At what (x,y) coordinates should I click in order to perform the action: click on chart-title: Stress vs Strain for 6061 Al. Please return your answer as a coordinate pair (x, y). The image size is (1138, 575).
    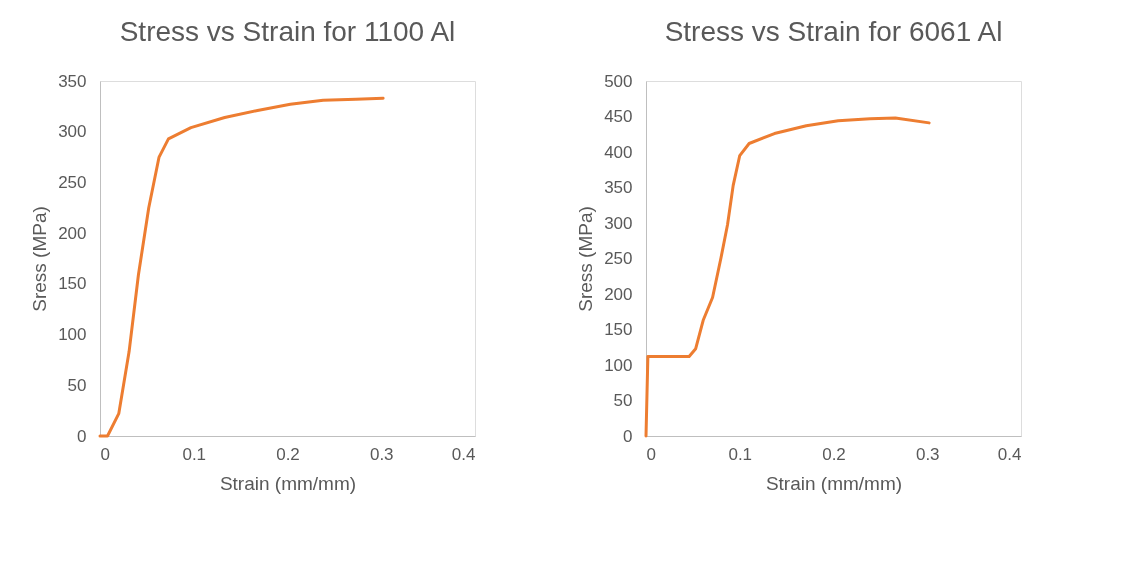
    Looking at the image, I should click on (833, 31).